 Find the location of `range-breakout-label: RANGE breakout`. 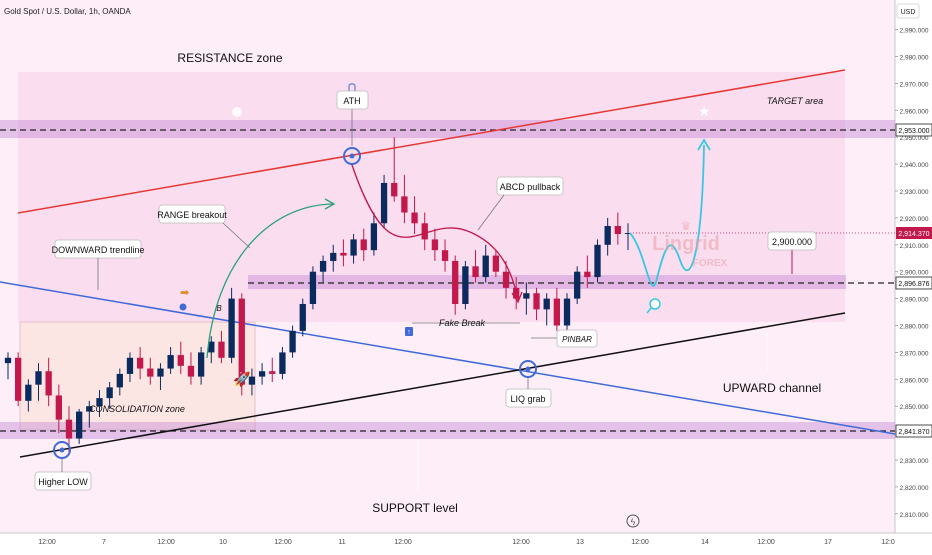

range-breakout-label: RANGE breakout is located at coordinates (192, 215).